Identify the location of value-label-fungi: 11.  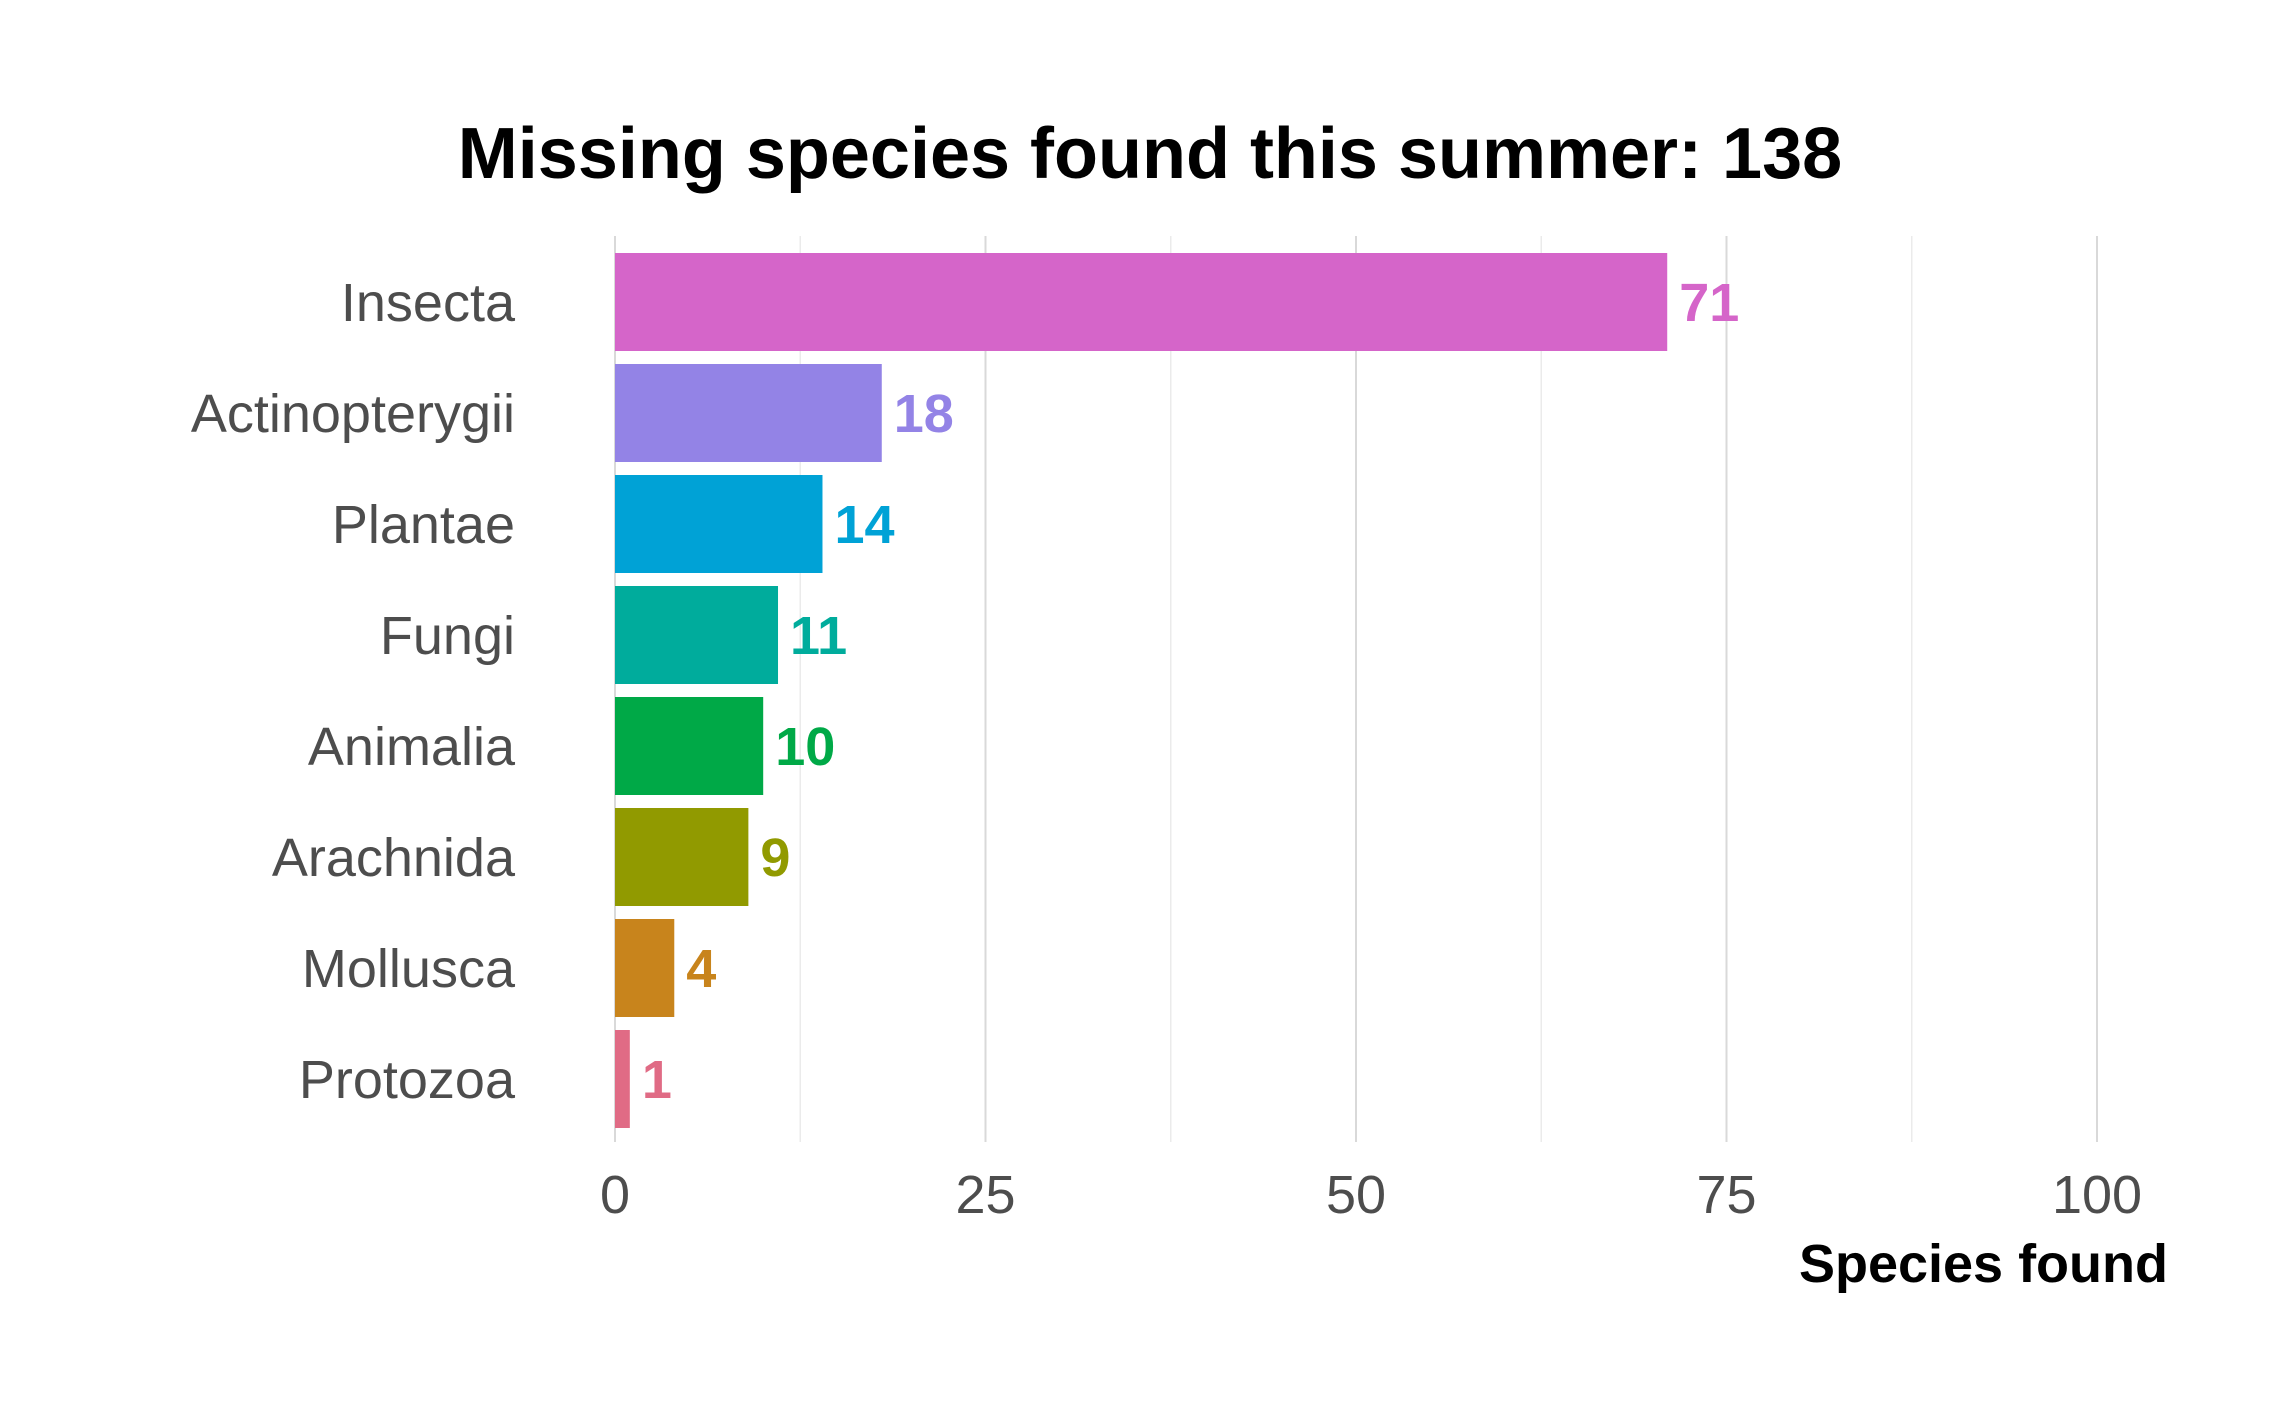
(818, 636).